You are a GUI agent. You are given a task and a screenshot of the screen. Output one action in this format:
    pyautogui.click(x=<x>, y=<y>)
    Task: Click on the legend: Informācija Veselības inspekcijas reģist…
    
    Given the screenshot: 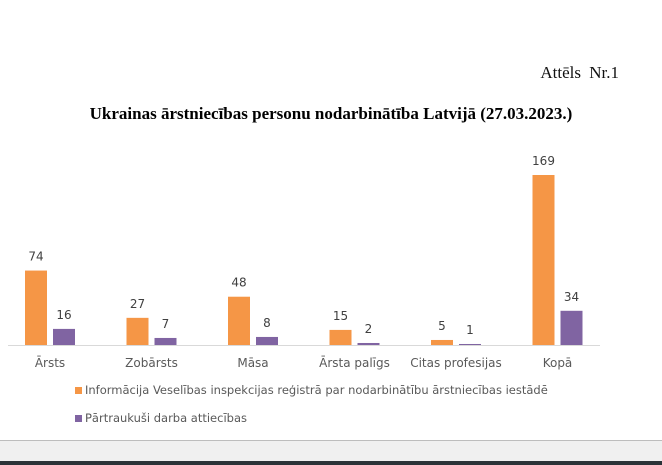 What is the action you would take?
    pyautogui.click(x=311, y=411)
    